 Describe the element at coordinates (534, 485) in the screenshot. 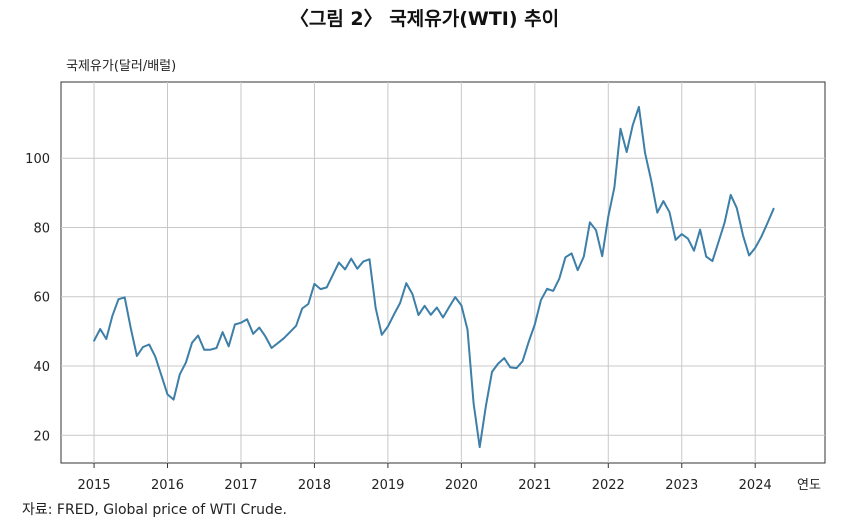

I see `x-tick-label: 2021` at that location.